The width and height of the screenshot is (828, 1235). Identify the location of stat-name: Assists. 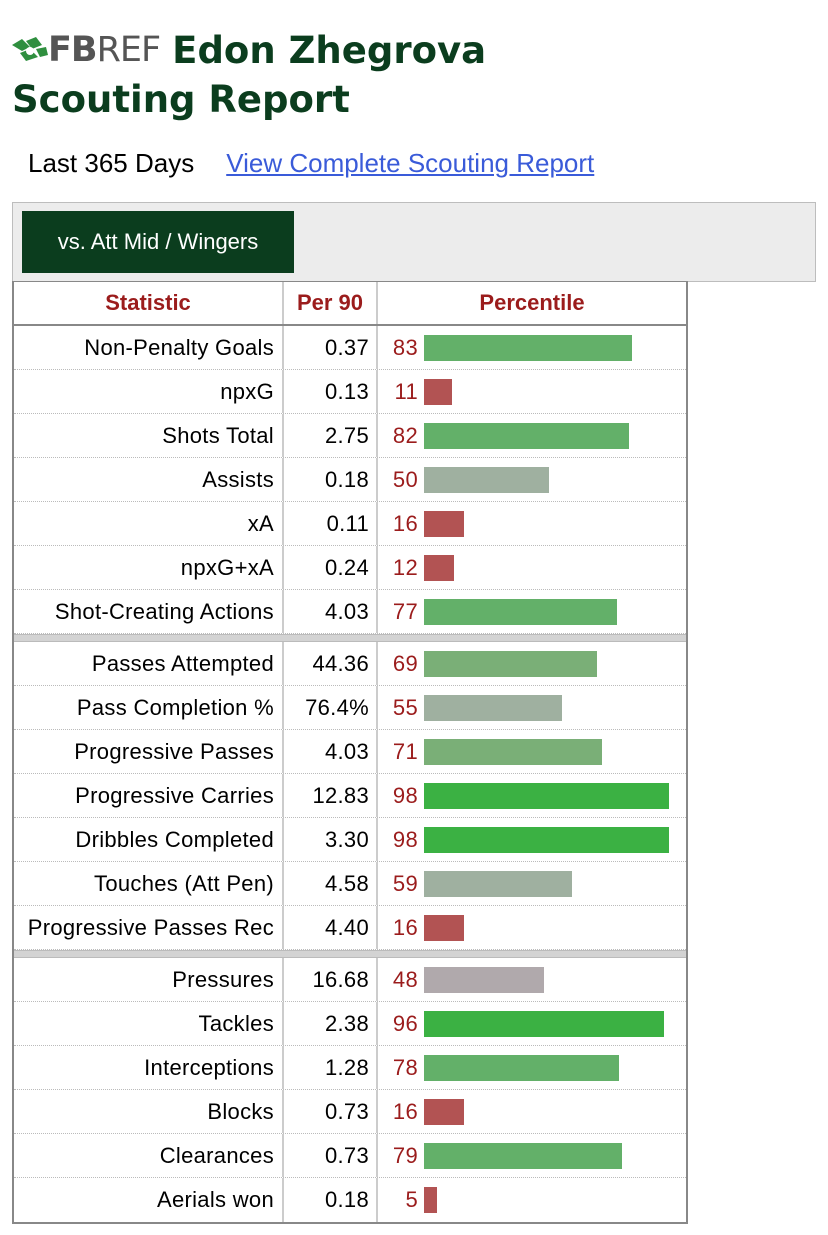
(149, 479).